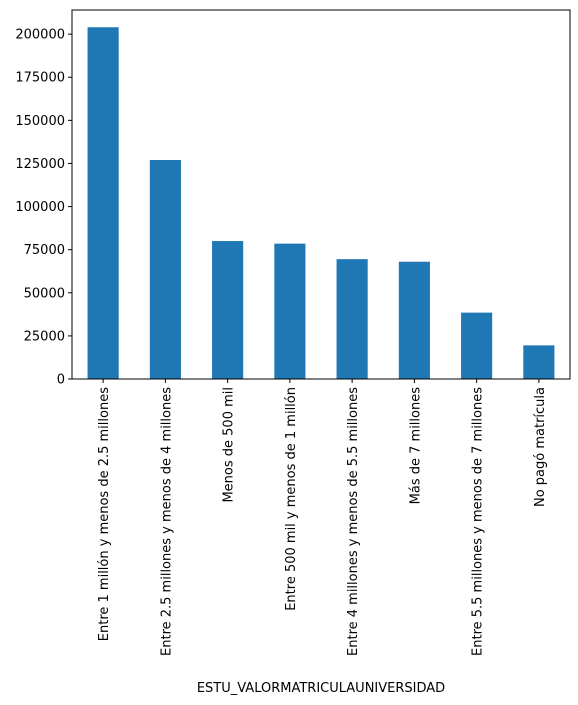  What do you see at coordinates (44, 336) in the screenshot?
I see `y-tick-label-1: 25000` at bounding box center [44, 336].